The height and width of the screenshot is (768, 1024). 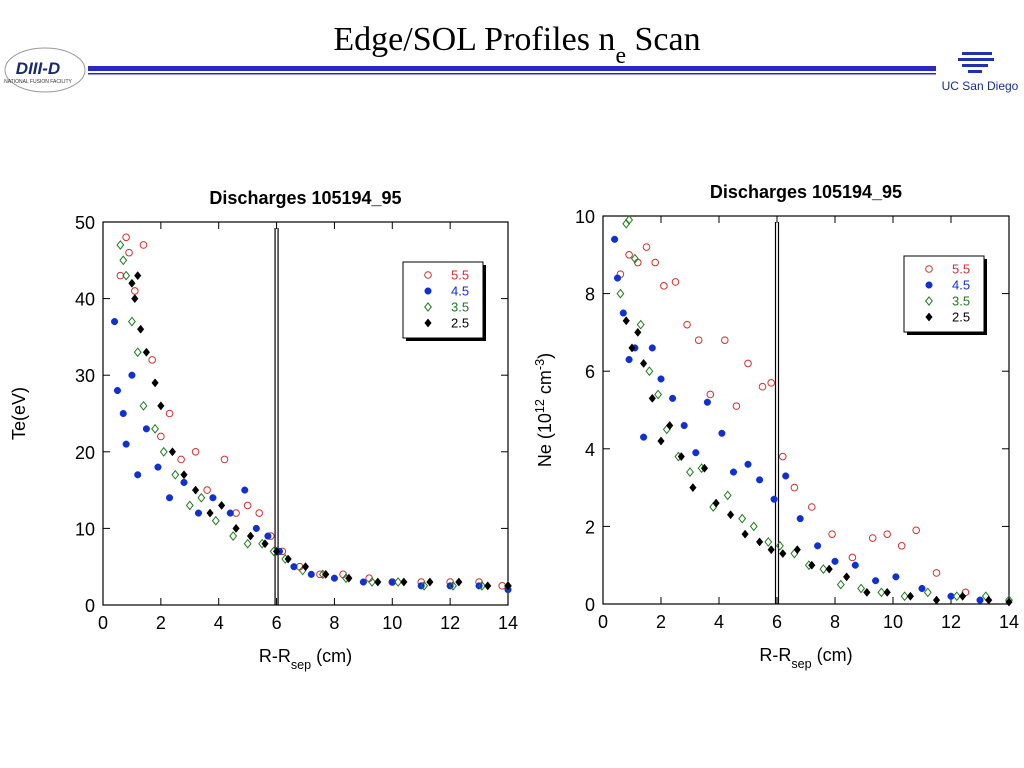 I want to click on x-axis-label: R-Rsep (cm), so click(x=805, y=658).